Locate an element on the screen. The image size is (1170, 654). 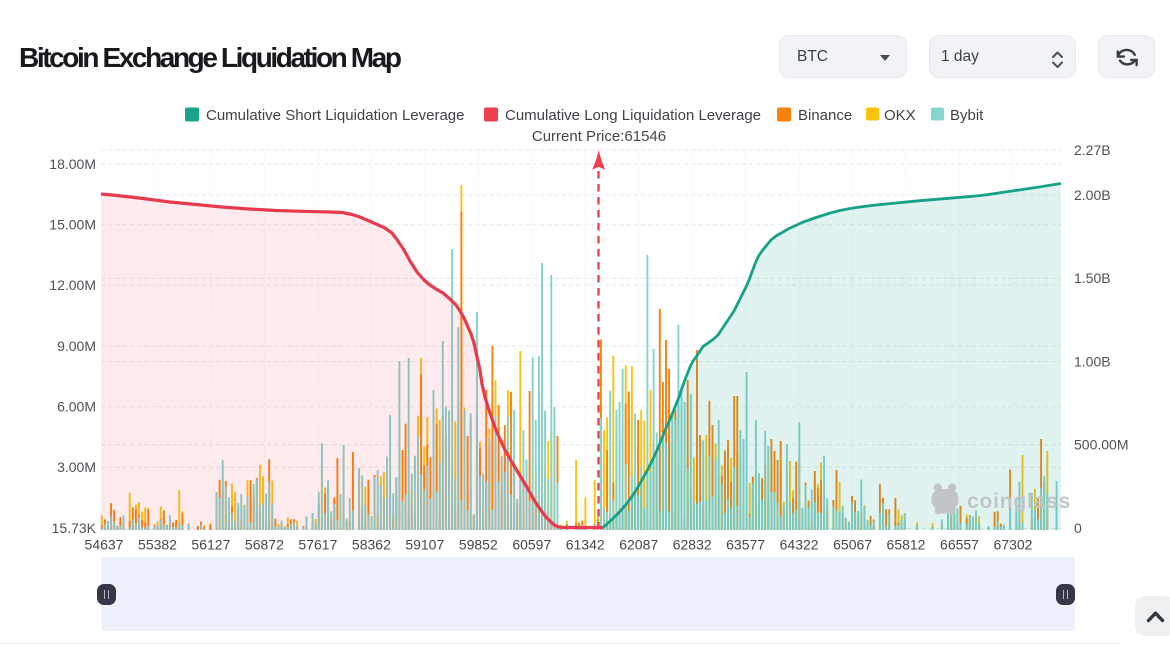
svg-text: coinglass is located at coordinates (1019, 501).